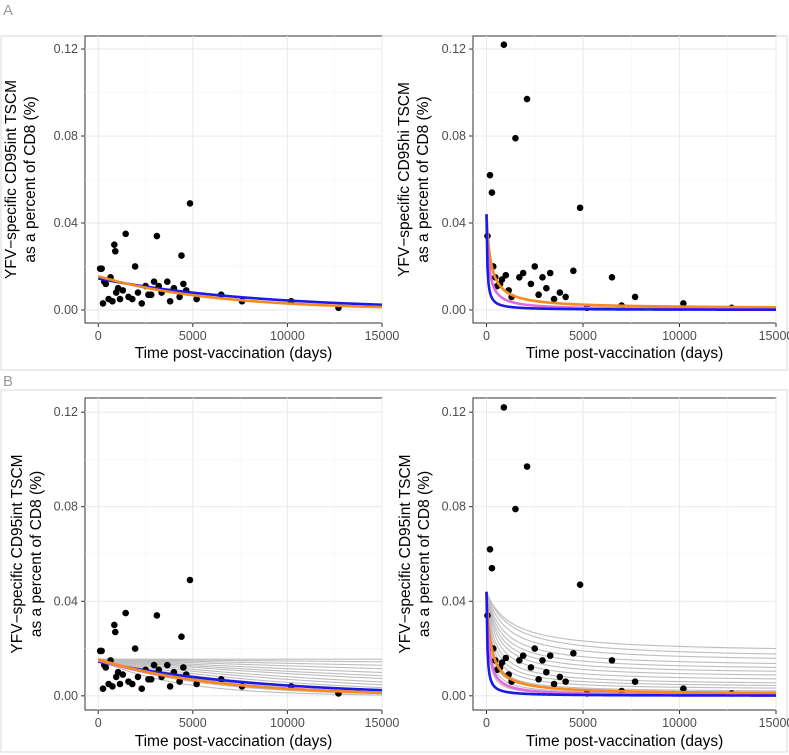 The width and height of the screenshot is (789, 755). What do you see at coordinates (8, 10) in the screenshot?
I see `panel-label-a: A` at bounding box center [8, 10].